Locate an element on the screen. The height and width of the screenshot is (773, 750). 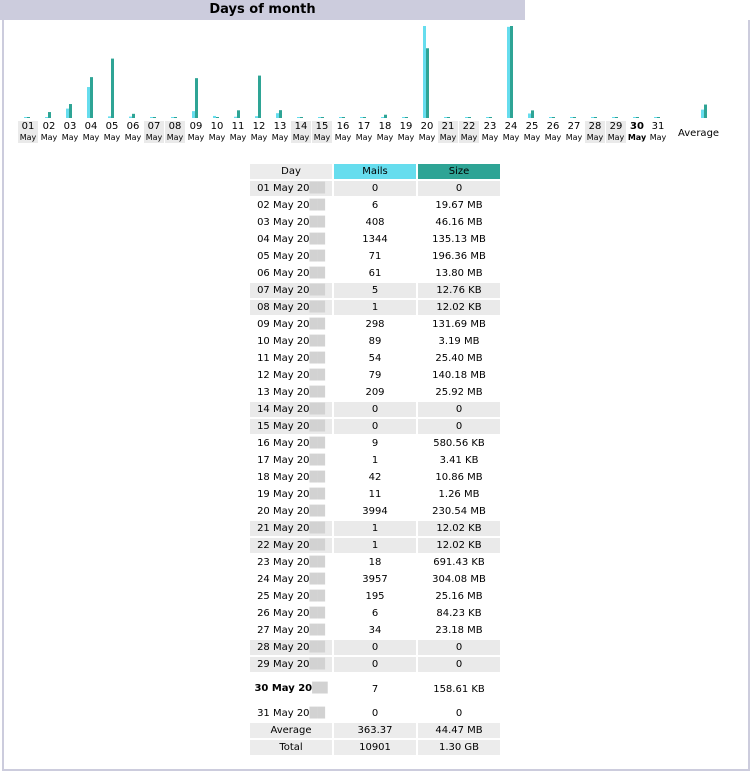
mails-cell: 0 is located at coordinates (375, 426).